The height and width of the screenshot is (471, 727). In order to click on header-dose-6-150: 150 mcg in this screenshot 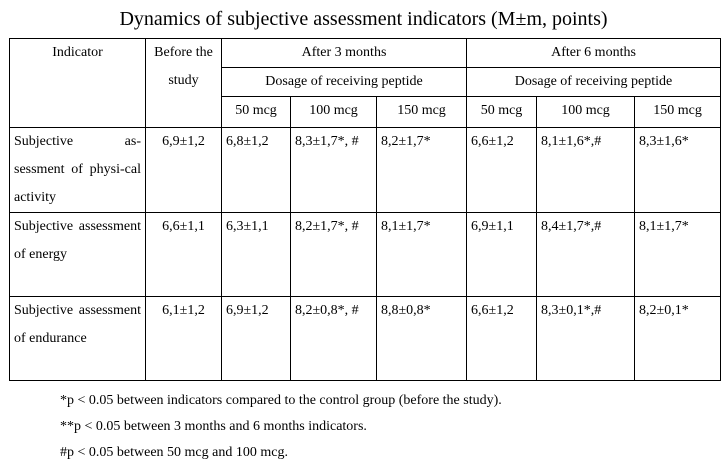, I will do `click(678, 112)`.